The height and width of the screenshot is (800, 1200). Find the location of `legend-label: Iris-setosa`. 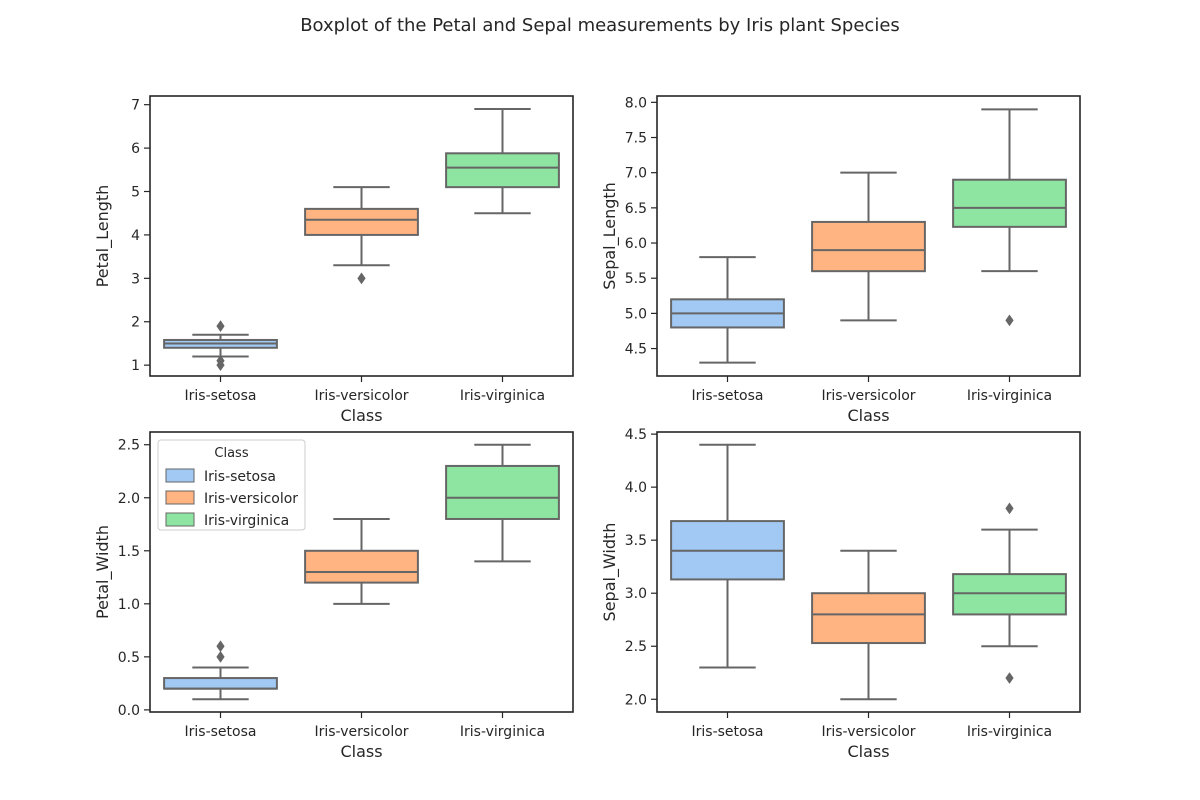

legend-label: Iris-setosa is located at coordinates (240, 477).